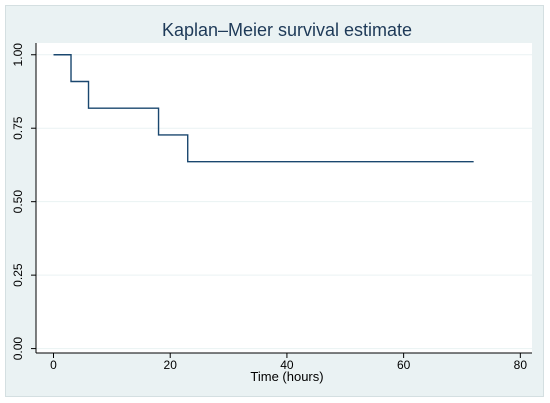  Describe the element at coordinates (286, 376) in the screenshot. I see `x-axis-label: Time (hours)` at that location.